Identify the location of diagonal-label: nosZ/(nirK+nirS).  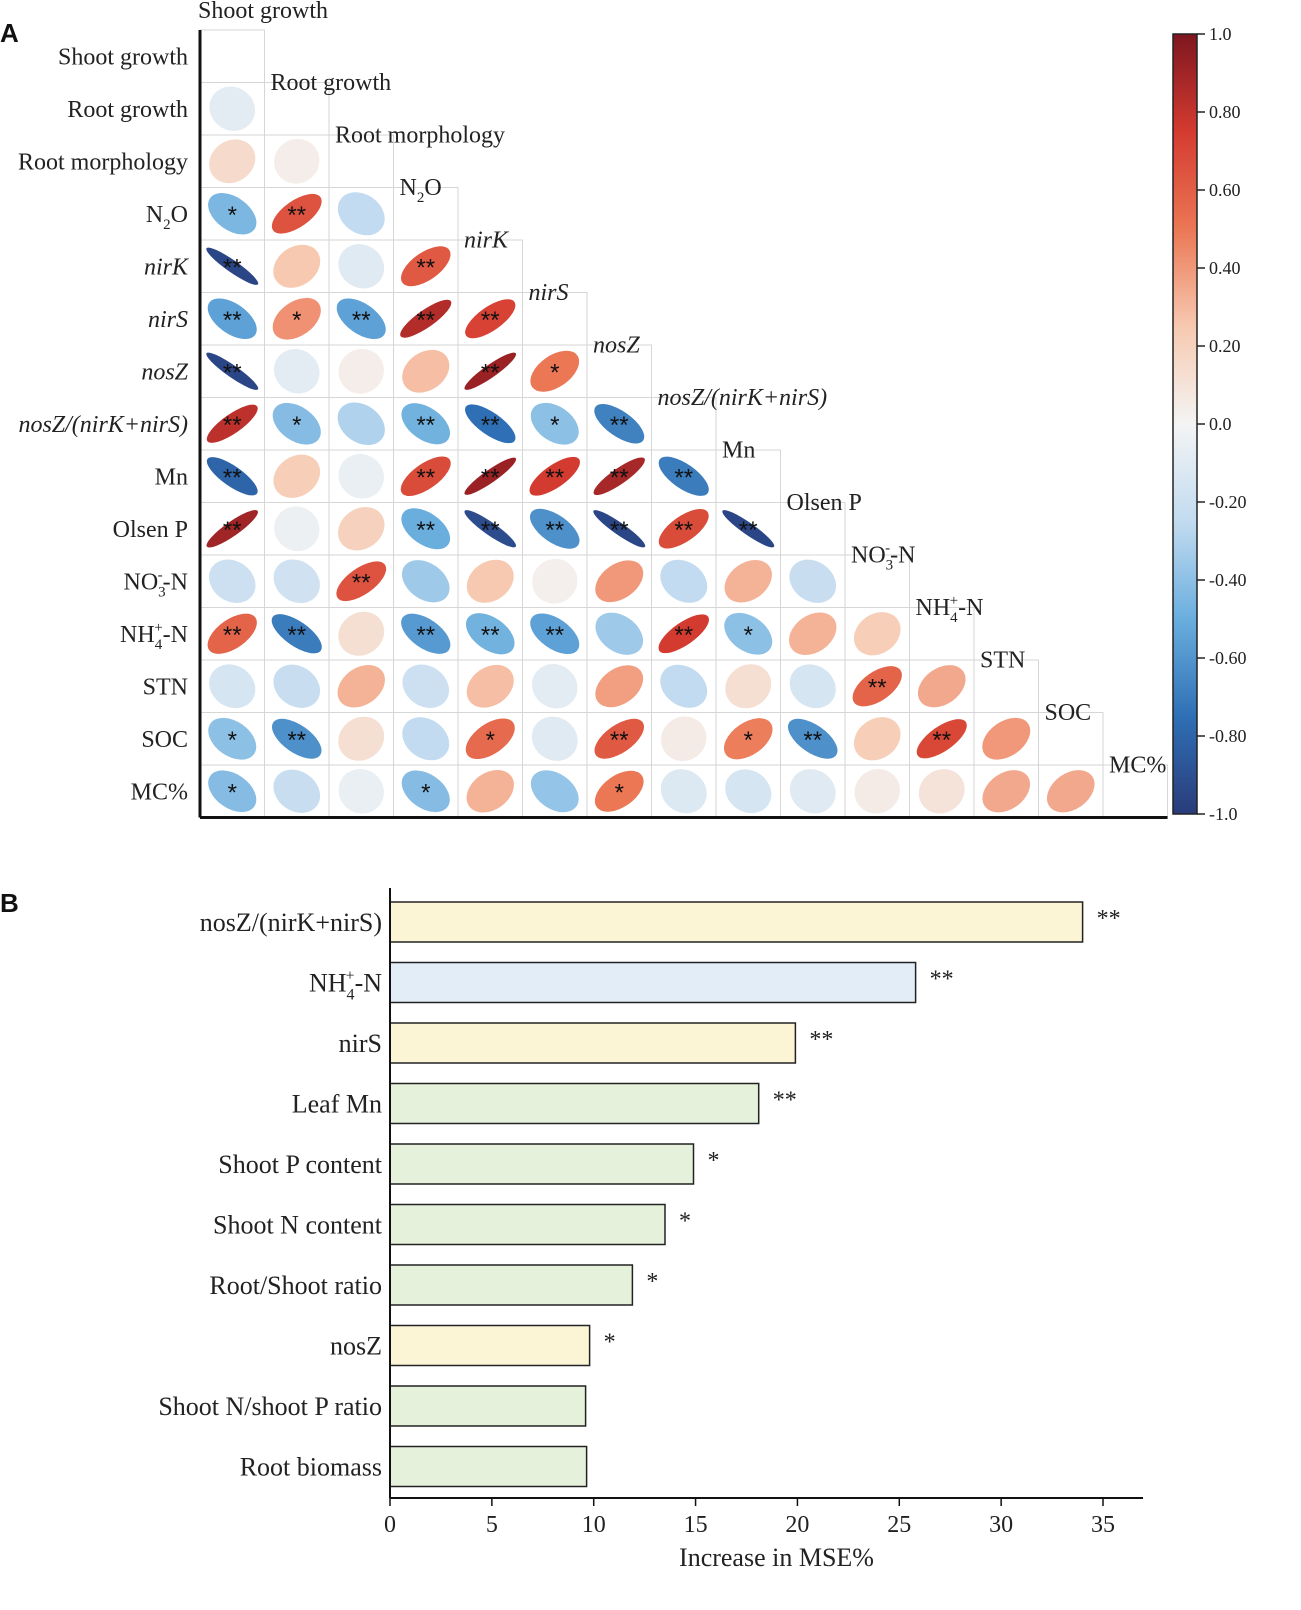
(743, 398).